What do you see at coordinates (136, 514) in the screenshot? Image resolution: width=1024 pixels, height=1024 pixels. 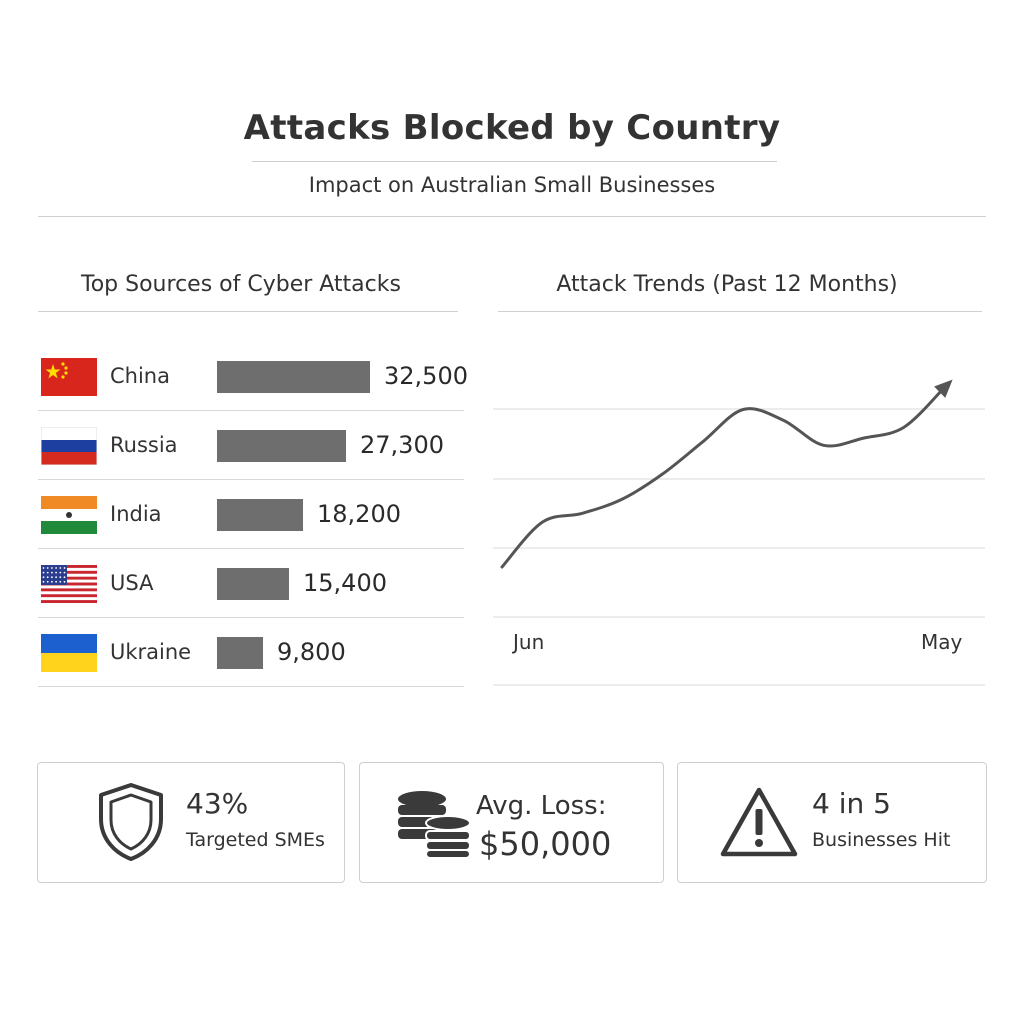 I see `bar-category-label: India` at bounding box center [136, 514].